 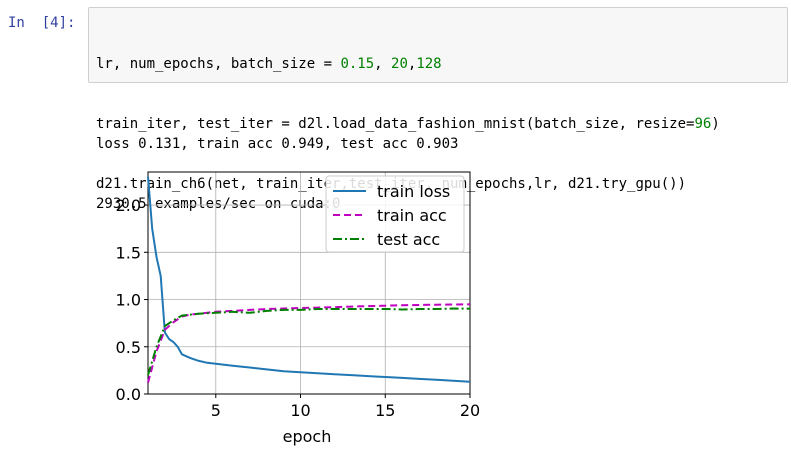 What do you see at coordinates (218, 64) in the screenshot?
I see `code-token: lr, num_epochs, batch_size =` at bounding box center [218, 64].